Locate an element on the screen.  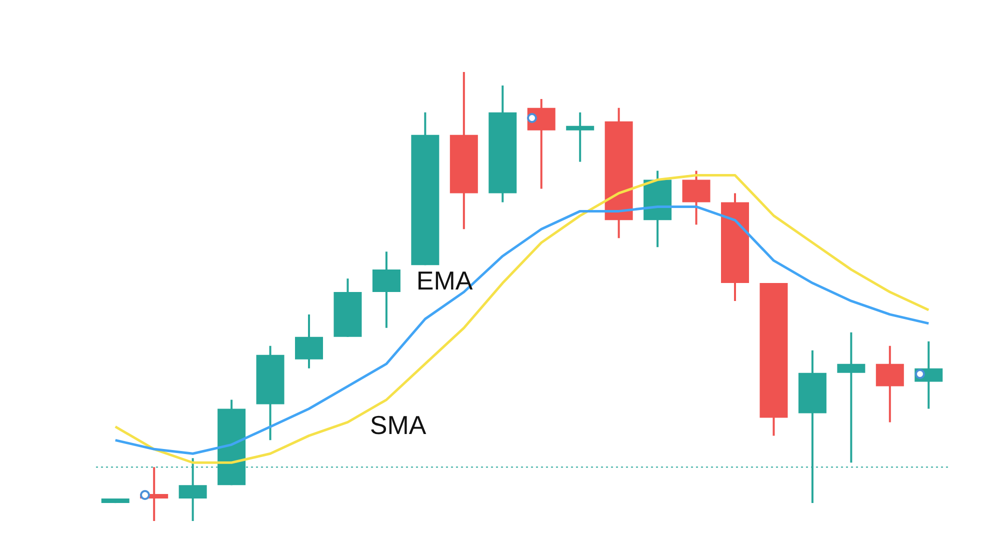
series-label: EMA is located at coordinates (445, 281).